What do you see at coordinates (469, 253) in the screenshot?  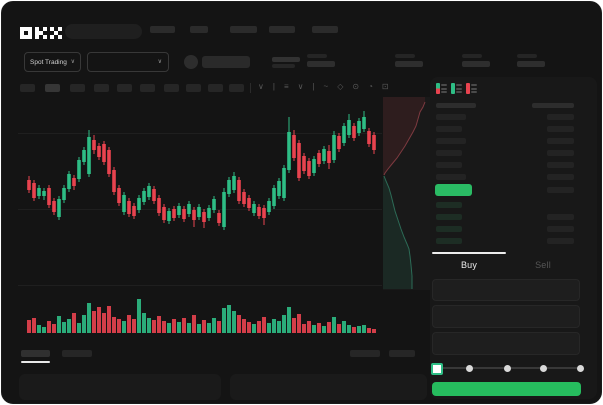 I see `buy-tab-indicator` at bounding box center [469, 253].